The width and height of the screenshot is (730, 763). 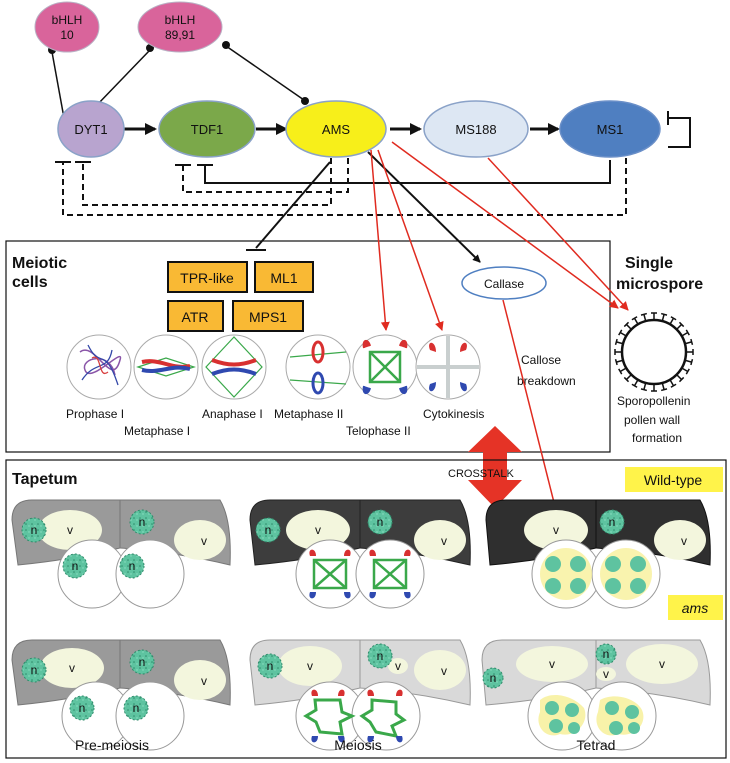 I want to click on bhlh8991-label-2: 89,91, so click(x=180, y=35).